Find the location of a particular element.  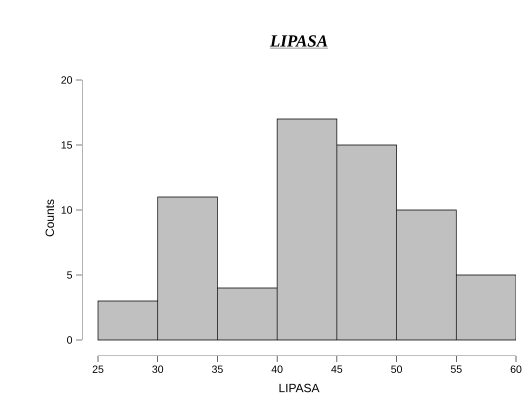

x-tick-label: 35 is located at coordinates (217, 369).